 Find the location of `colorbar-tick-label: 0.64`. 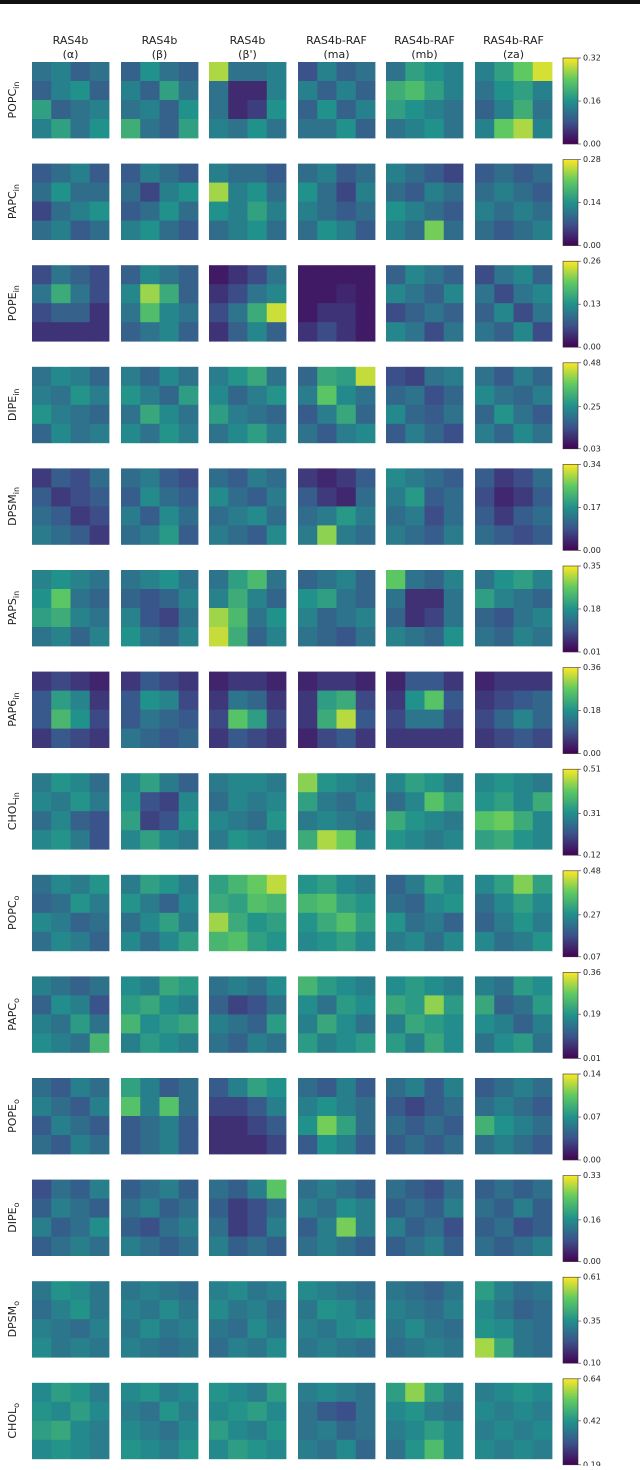

colorbar-tick-label: 0.64 is located at coordinates (592, 1378).